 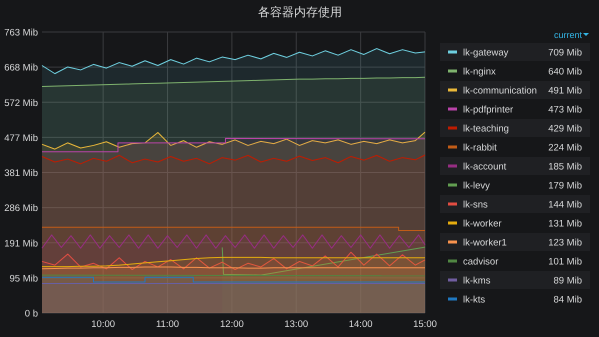 I want to click on y-tick-label: 572 Mib, so click(x=21, y=103).